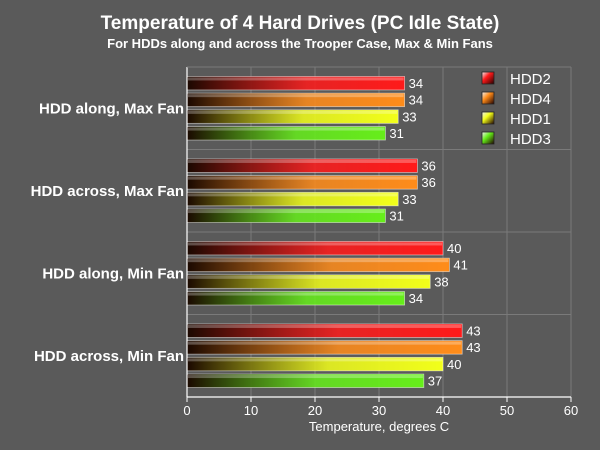 This screenshot has width=600, height=450. I want to click on legend: HDD2 HDD4 HDD1 HDD3, so click(516, 109).